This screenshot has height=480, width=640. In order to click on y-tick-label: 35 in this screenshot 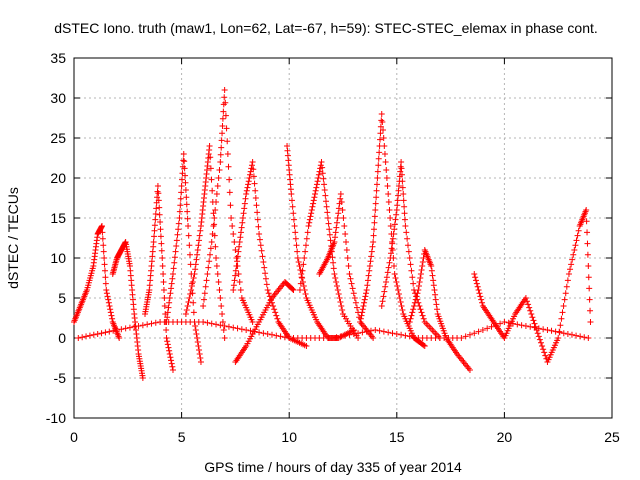, I will do `click(58, 58)`.